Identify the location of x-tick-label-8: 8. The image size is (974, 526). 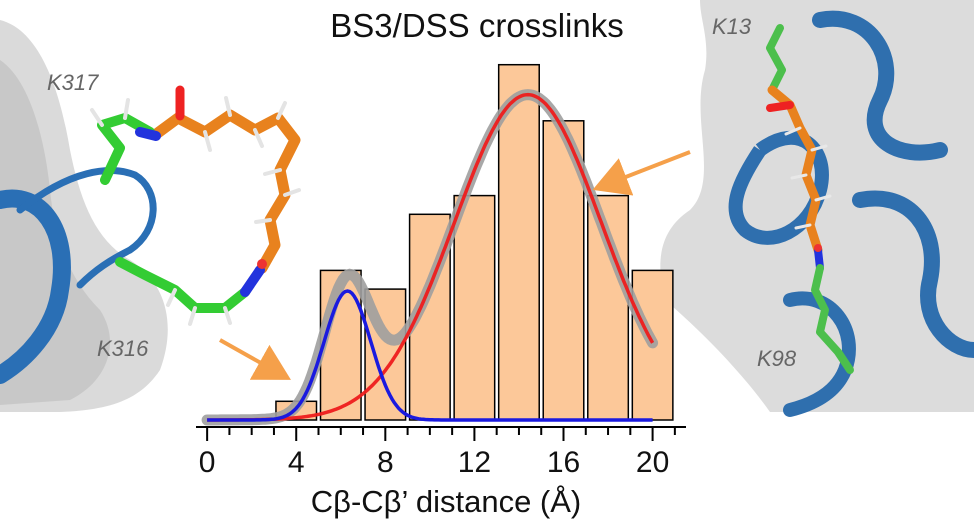
(385, 462).